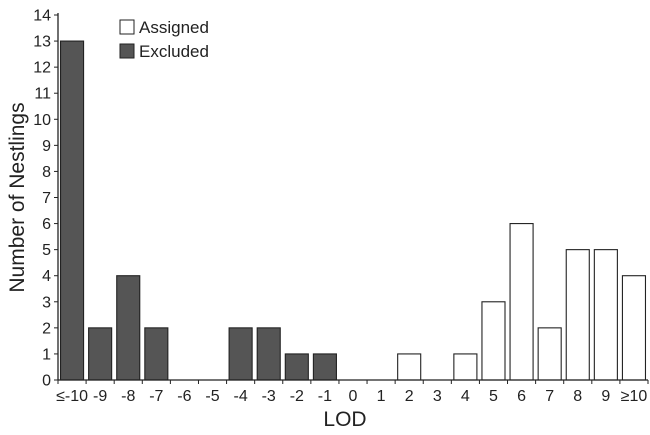 This screenshot has width=650, height=435. Describe the element at coordinates (46, 172) in the screenshot. I see `y-tick-label-8: 8` at that location.